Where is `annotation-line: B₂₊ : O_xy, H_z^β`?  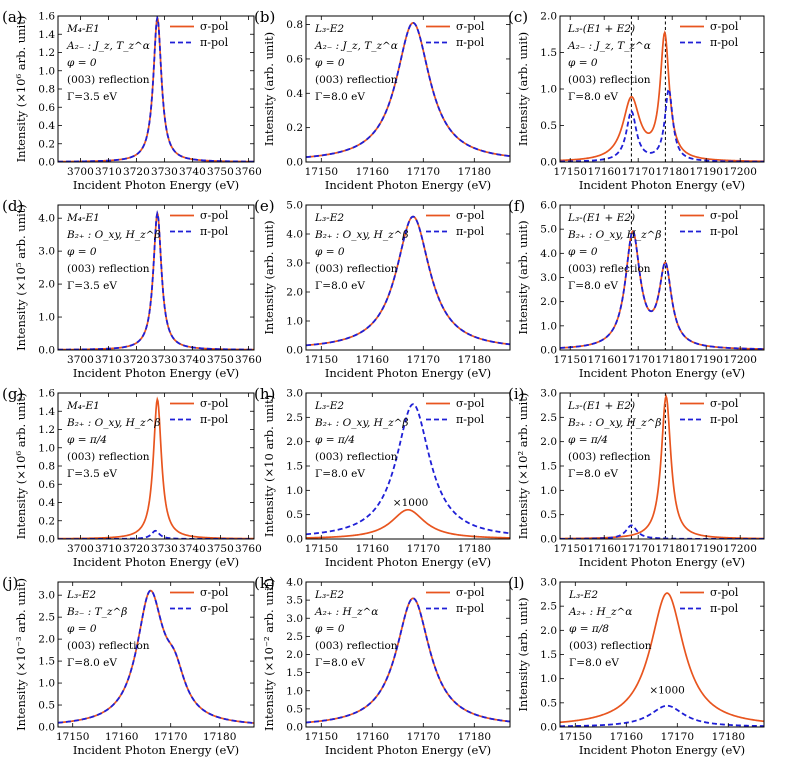
annotation-line: B₂₊ : O_xy, H_z^β is located at coordinates (113, 423).